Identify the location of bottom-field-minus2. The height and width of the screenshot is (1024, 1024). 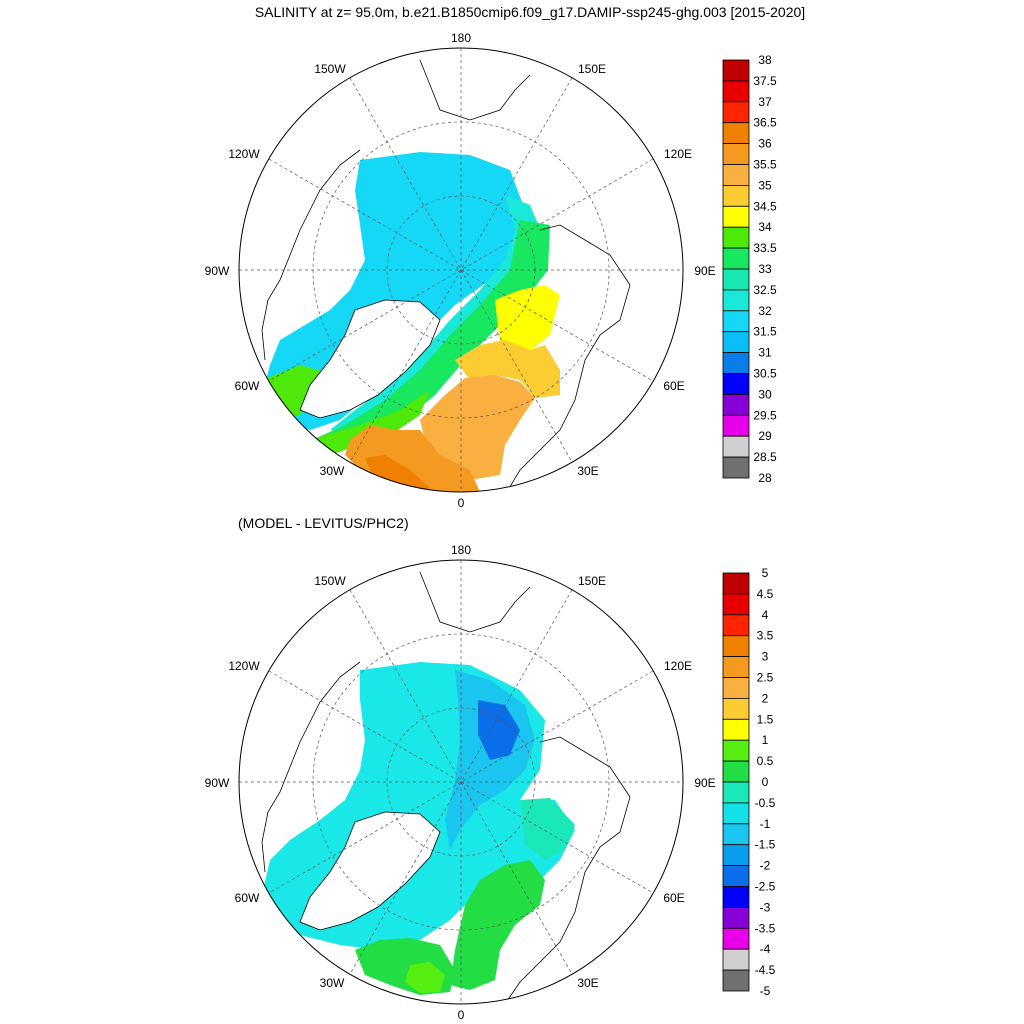
(499, 730).